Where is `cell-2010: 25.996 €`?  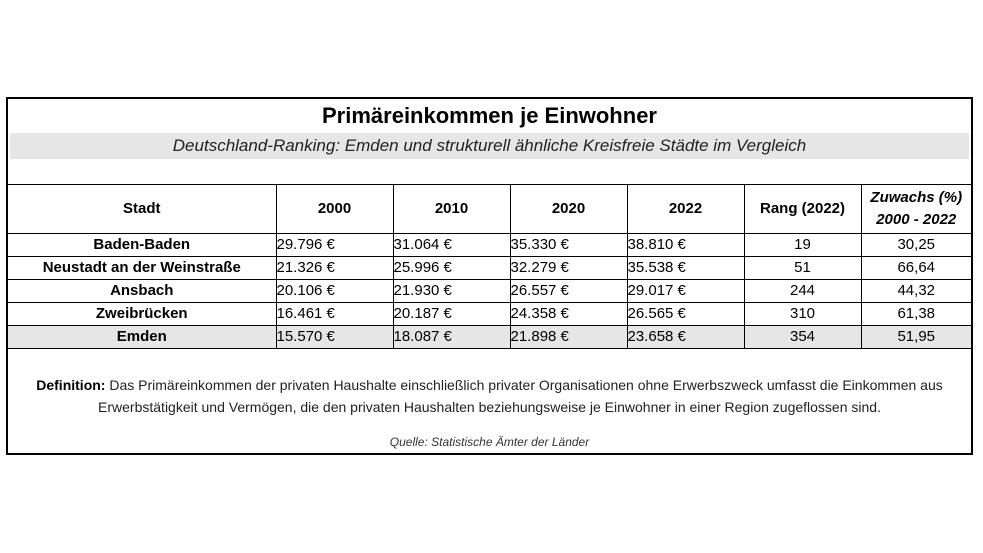 cell-2010: 25.996 € is located at coordinates (451, 268).